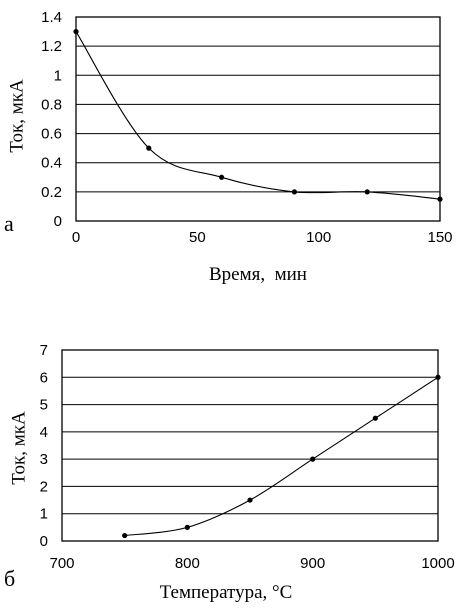 The height and width of the screenshot is (610, 466). Describe the element at coordinates (51, 163) in the screenshot. I see `y-tick-label: 0.4` at that location.